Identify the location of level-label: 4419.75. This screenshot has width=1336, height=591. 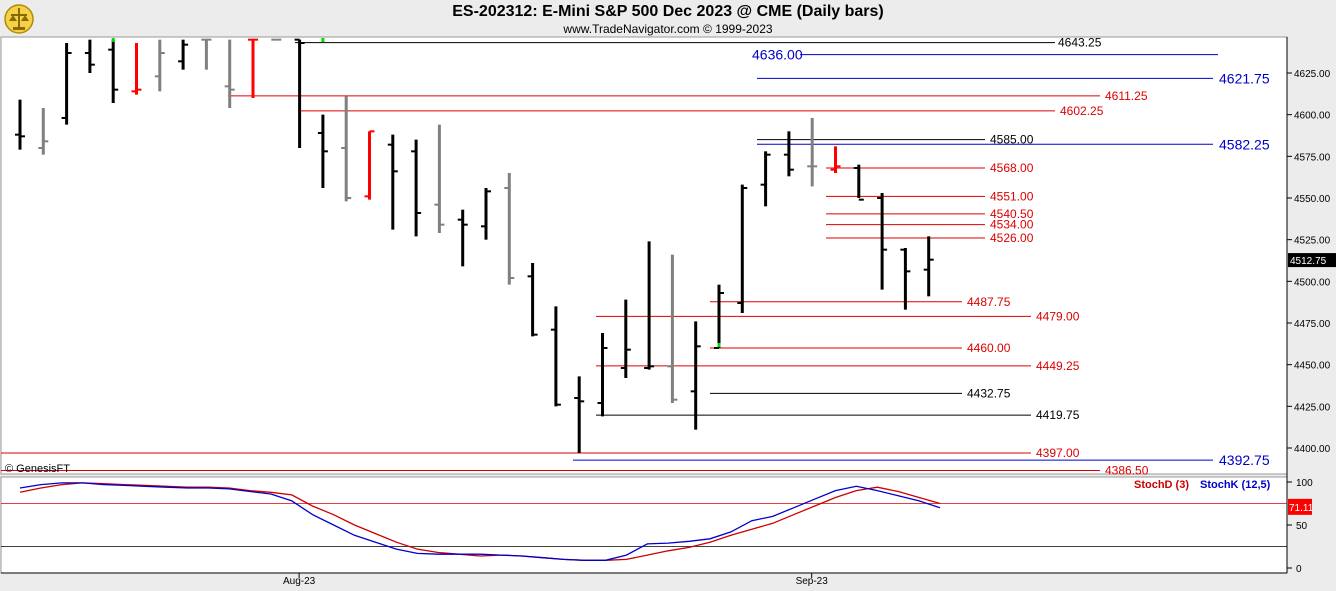
(1058, 415).